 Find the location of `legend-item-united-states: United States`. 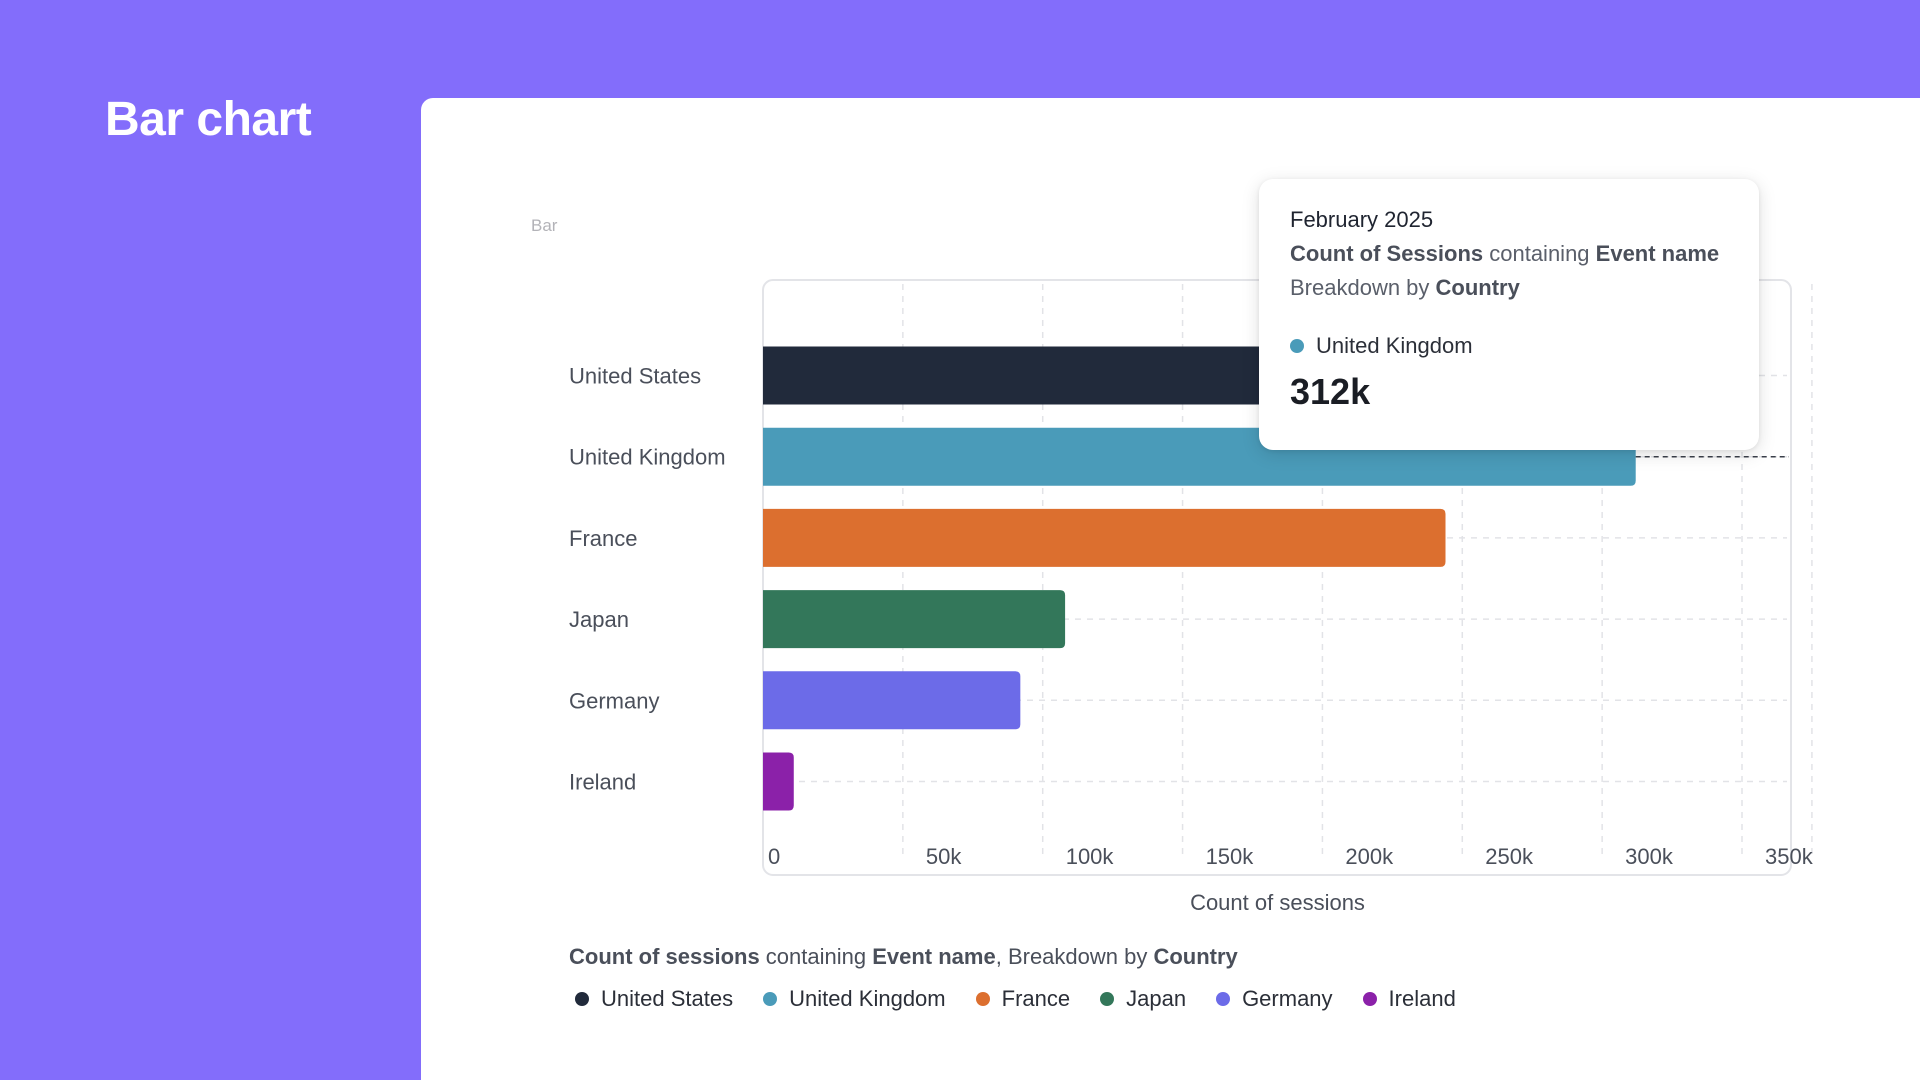

legend-item-united-states: United States is located at coordinates (654, 999).